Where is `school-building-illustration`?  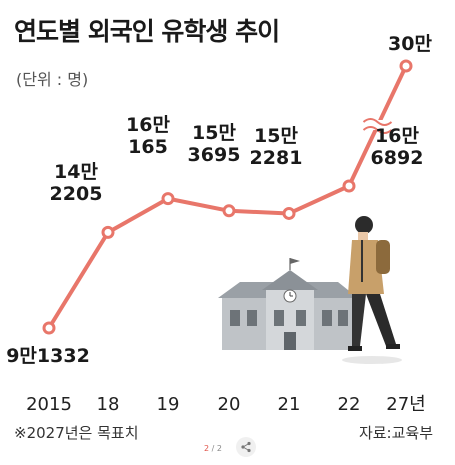 school-building-illustration is located at coordinates (288, 304).